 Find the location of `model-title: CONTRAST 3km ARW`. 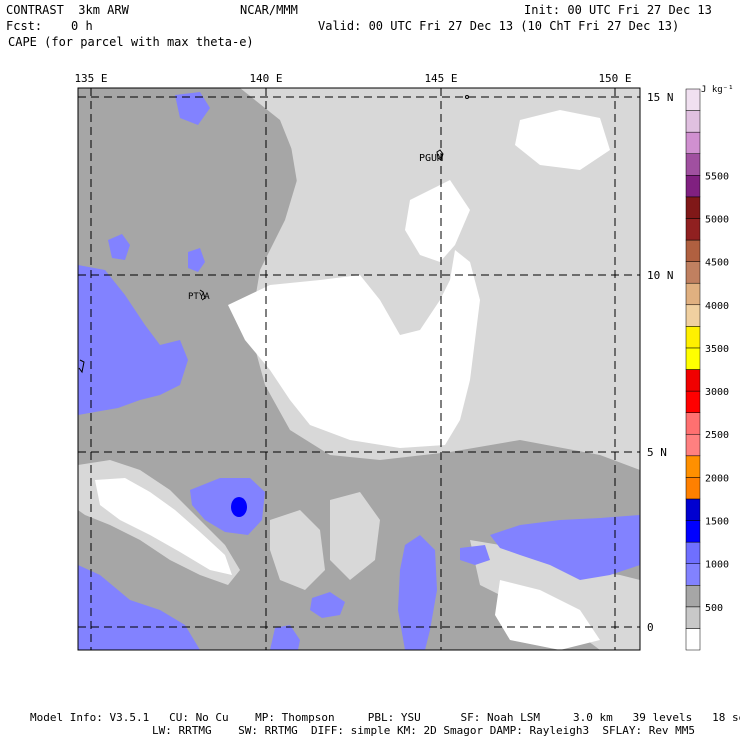

model-title: CONTRAST 3km ARW is located at coordinates (67, 10).